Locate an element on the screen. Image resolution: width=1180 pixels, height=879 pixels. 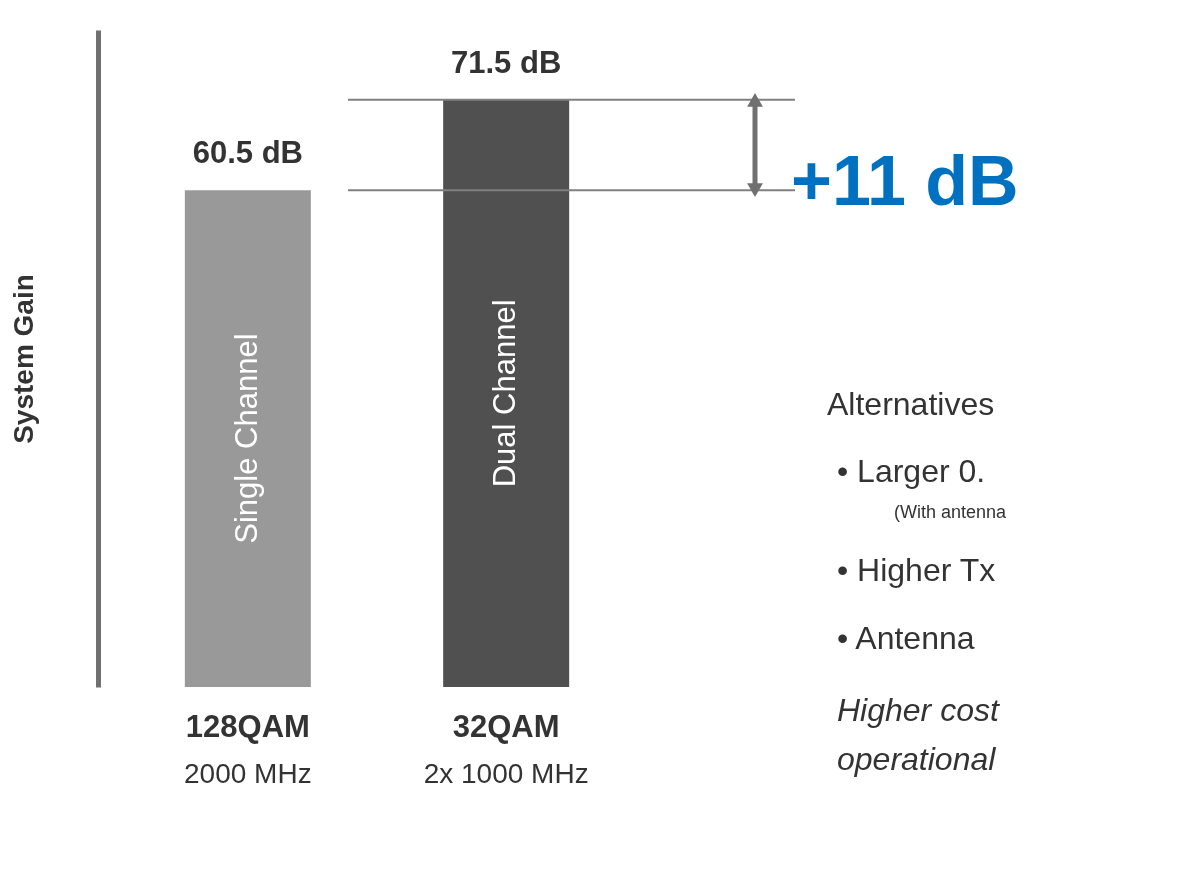
text: • Antenna is located at coordinates (906, 638).